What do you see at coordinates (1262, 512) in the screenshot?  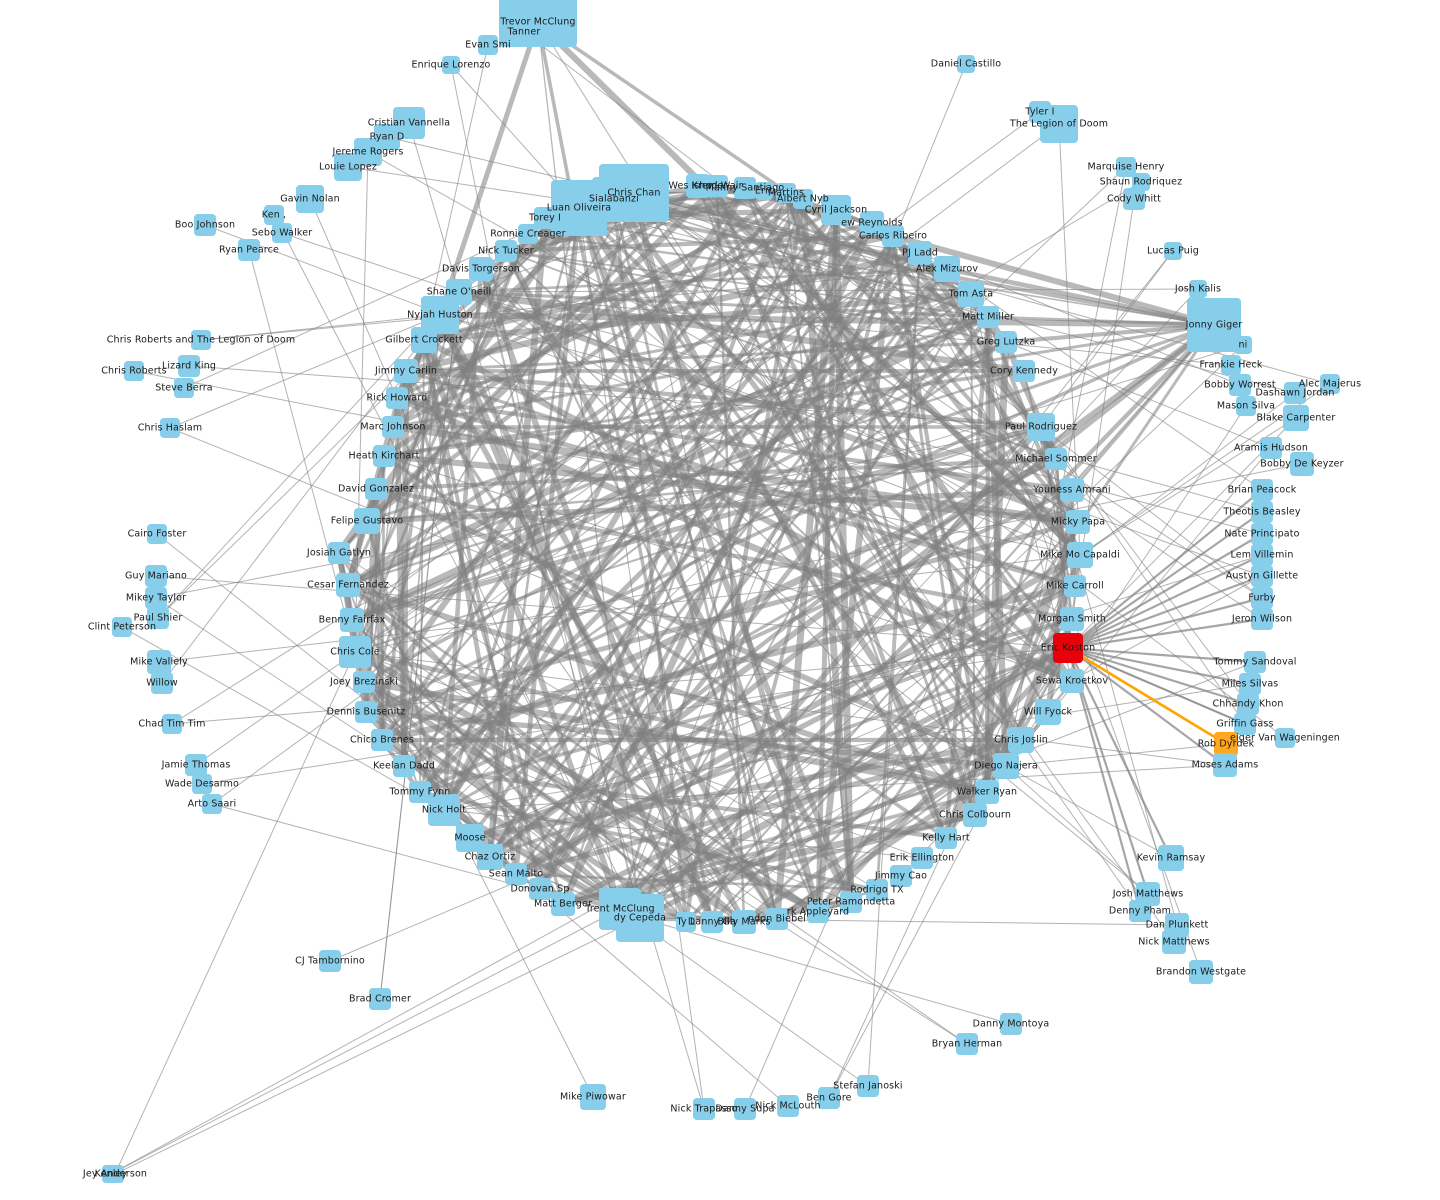 I see `graph-node-theotis-beasley` at bounding box center [1262, 512].